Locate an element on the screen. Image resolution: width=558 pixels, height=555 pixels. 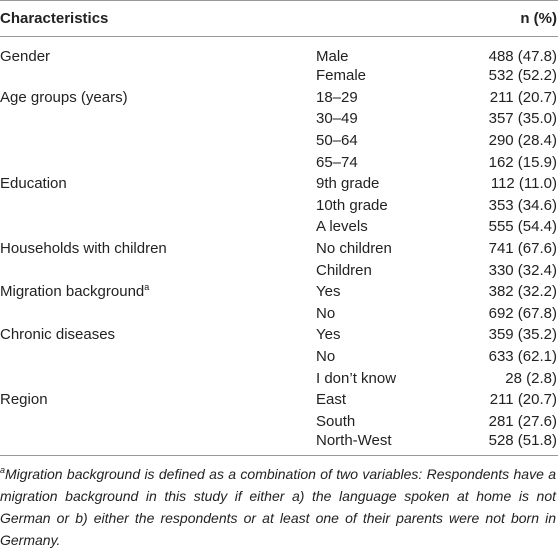
header-cell: Characteristics is located at coordinates (54, 18).